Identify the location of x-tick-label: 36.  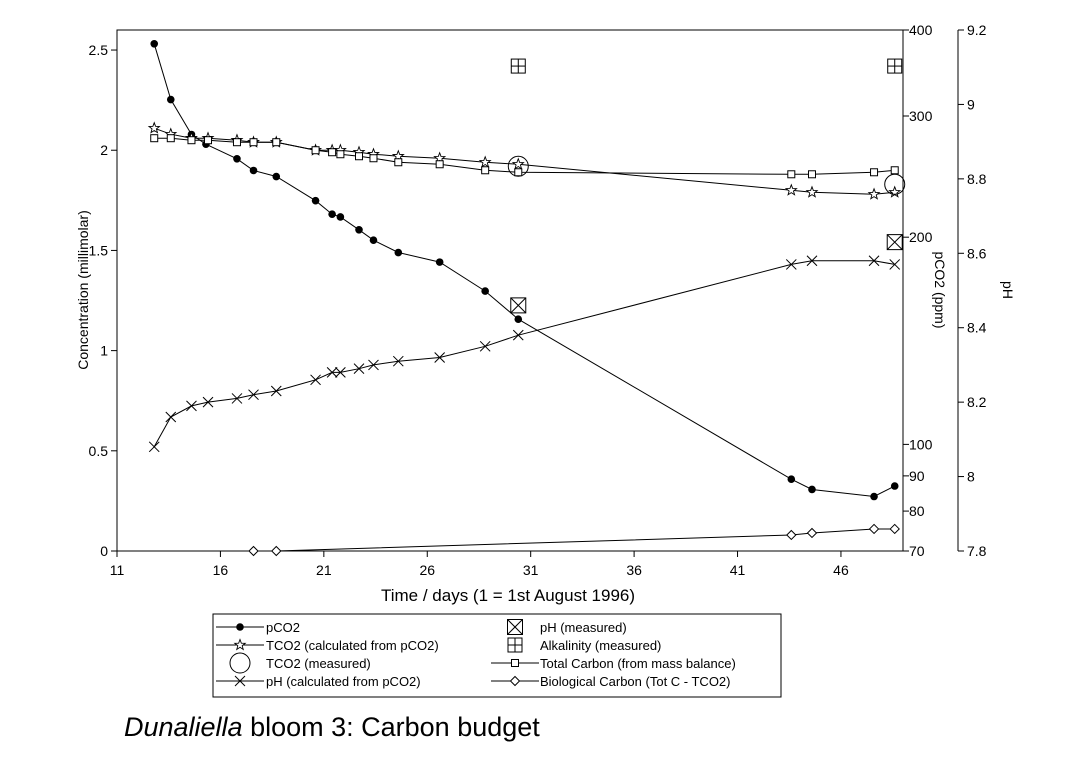
(634, 570).